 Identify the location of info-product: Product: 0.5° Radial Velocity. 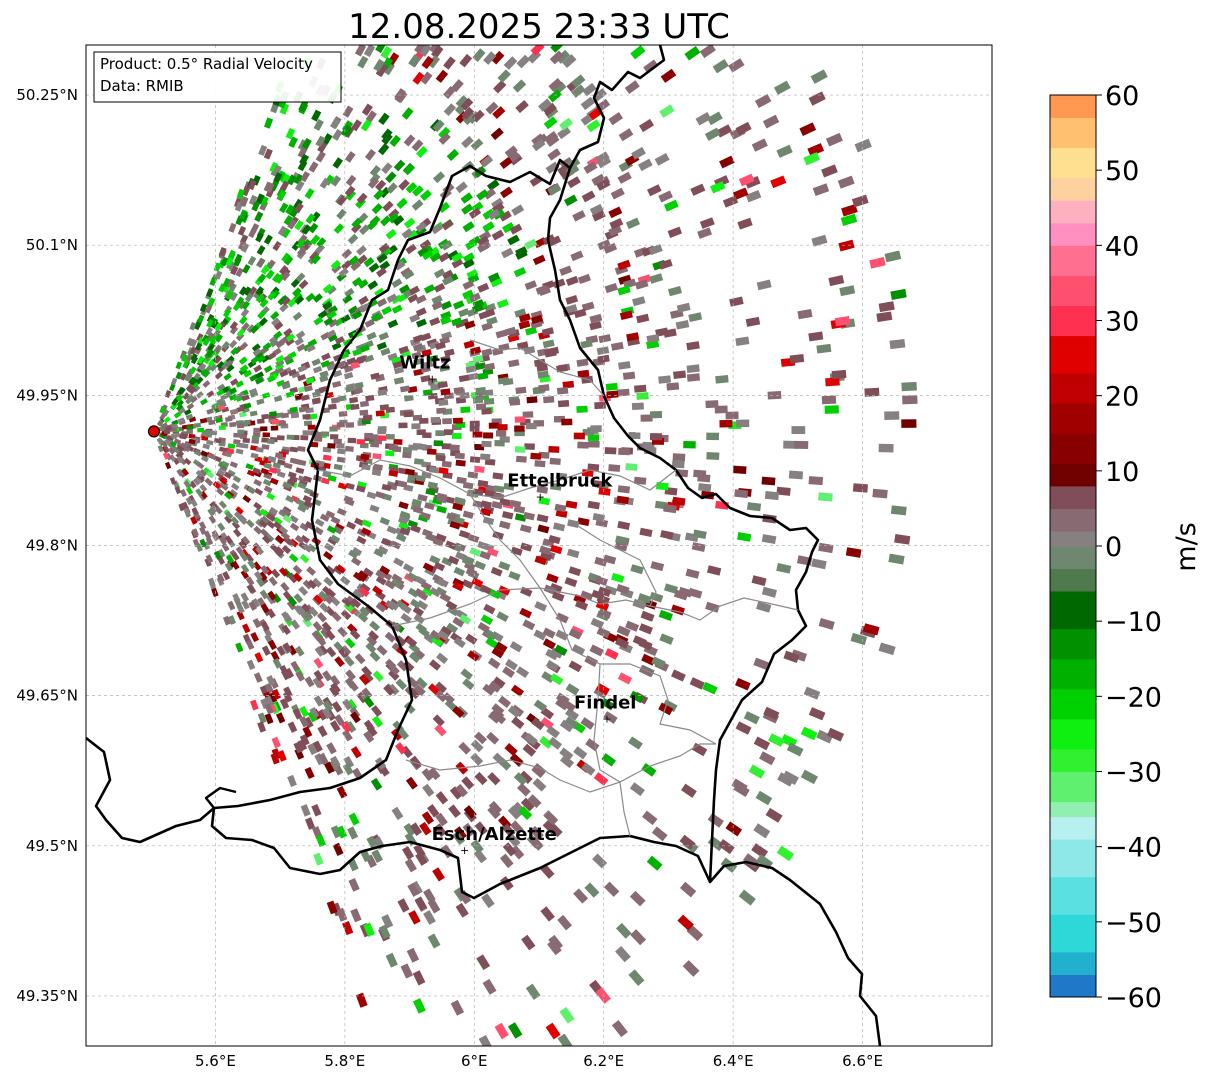
(206, 64).